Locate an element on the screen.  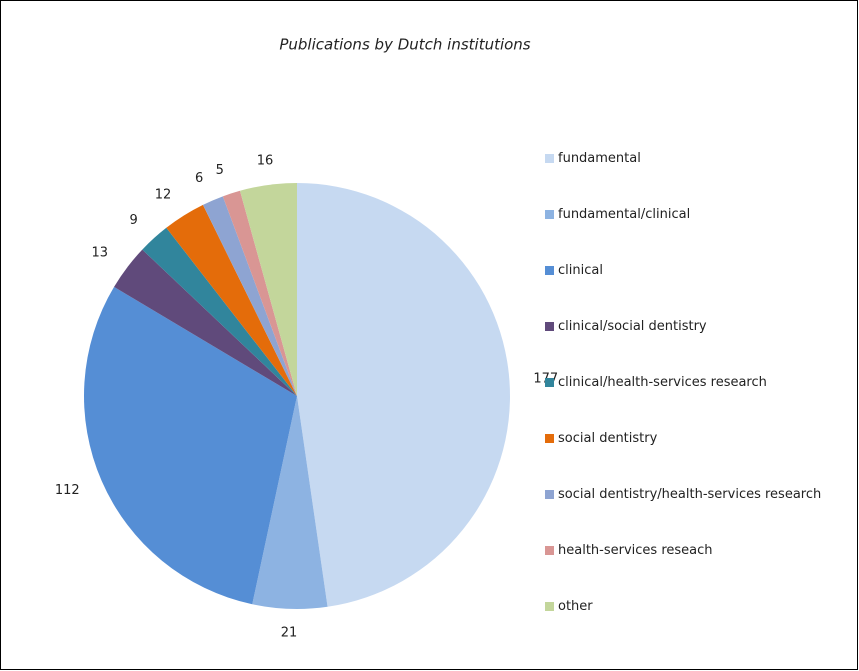
legend-item: social dentistry is located at coordinates (601, 438).